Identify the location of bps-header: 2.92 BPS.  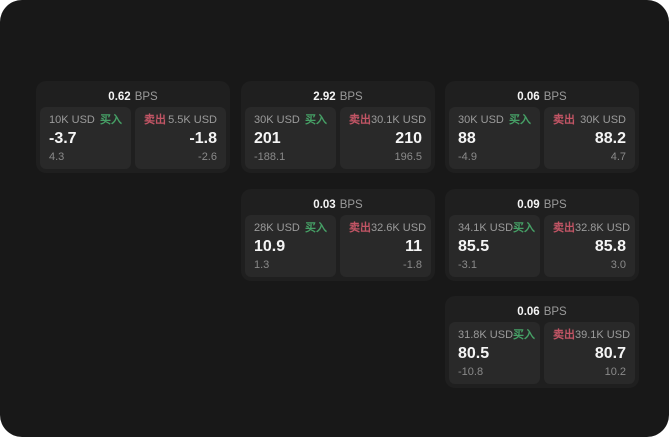
(338, 96).